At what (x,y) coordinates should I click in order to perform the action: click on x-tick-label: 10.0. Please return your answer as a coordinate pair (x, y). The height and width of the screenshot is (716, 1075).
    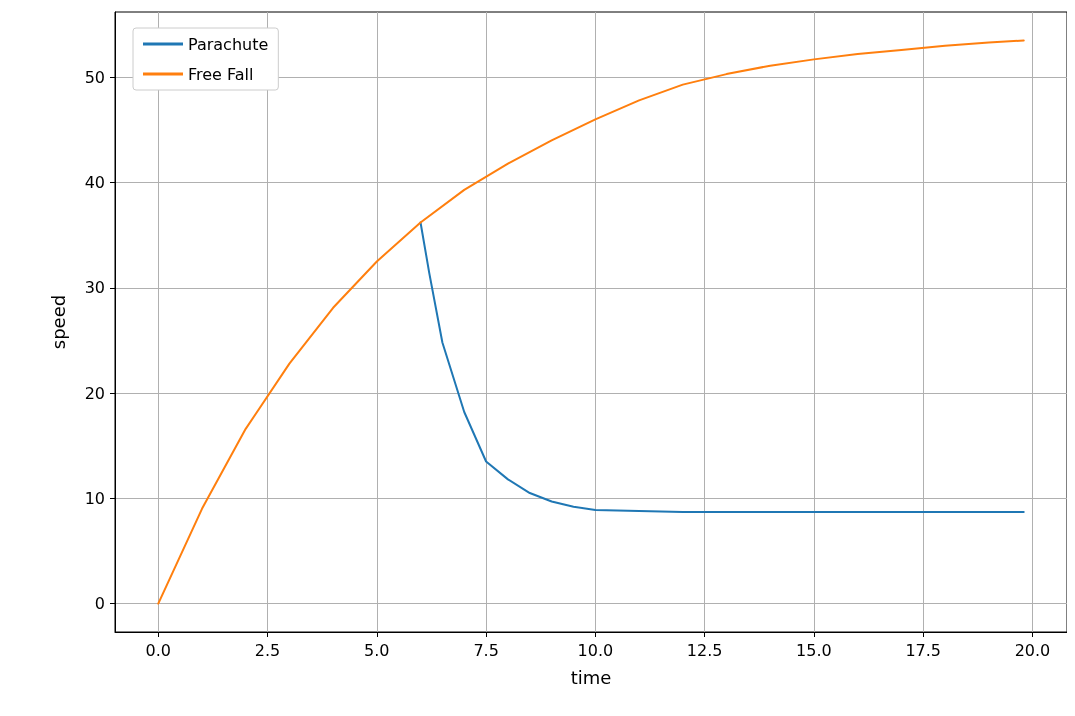
    Looking at the image, I should click on (595, 650).